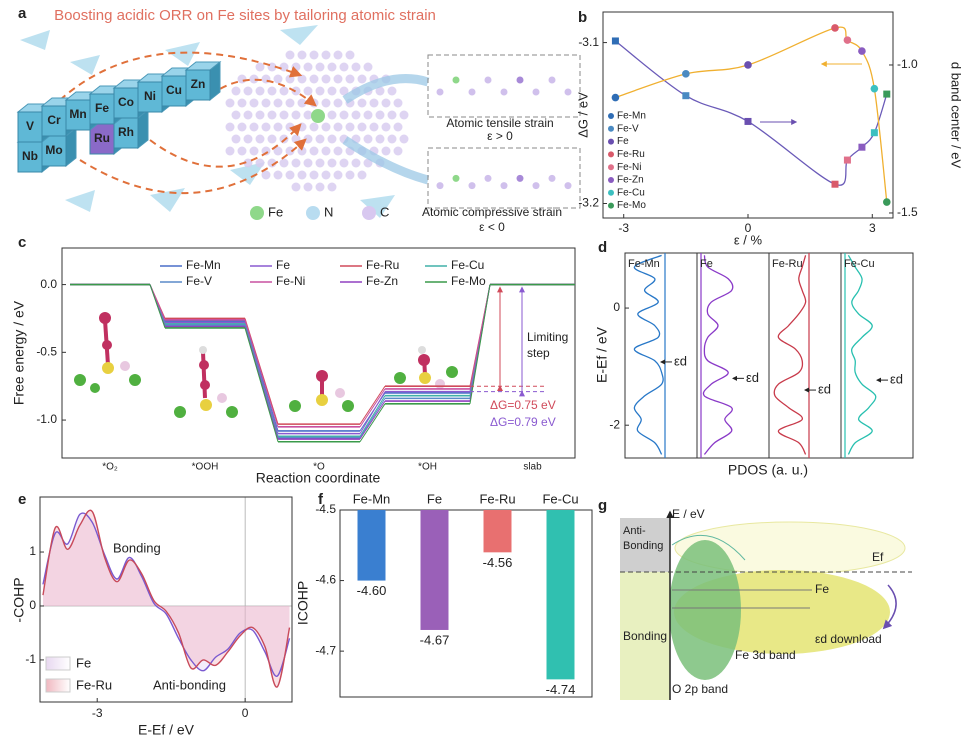  What do you see at coordinates (318, 116) in the screenshot?
I see `fe-atom` at bounding box center [318, 116].